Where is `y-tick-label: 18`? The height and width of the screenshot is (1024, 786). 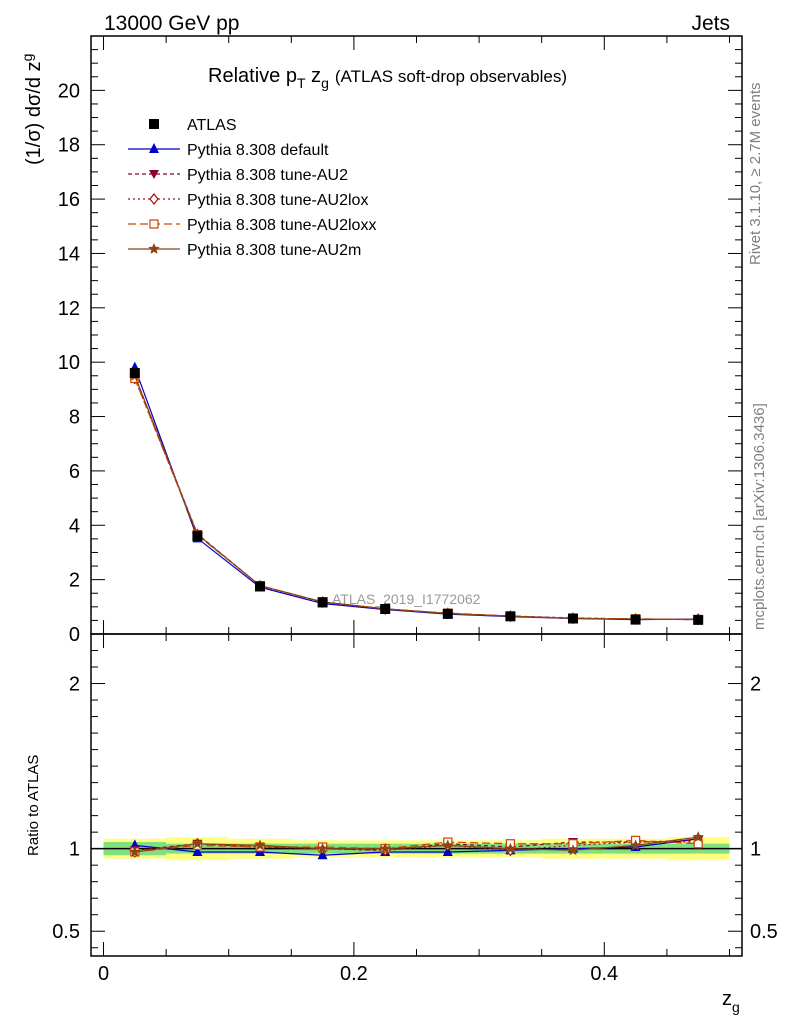 y-tick-label: 18 is located at coordinates (69, 146).